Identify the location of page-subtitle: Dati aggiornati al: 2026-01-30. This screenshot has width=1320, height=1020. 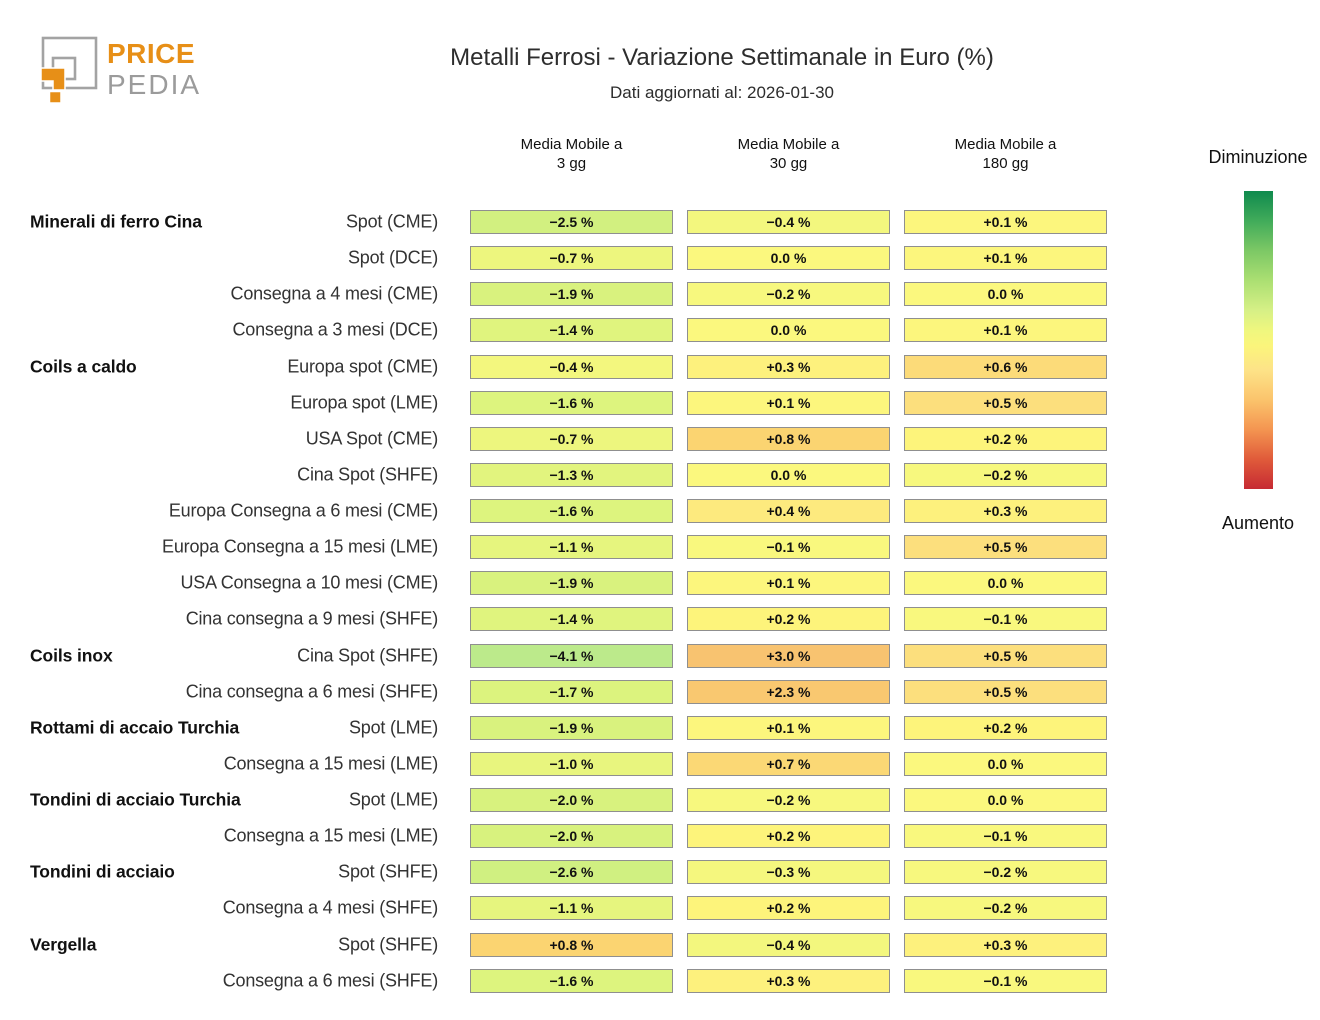
(722, 92).